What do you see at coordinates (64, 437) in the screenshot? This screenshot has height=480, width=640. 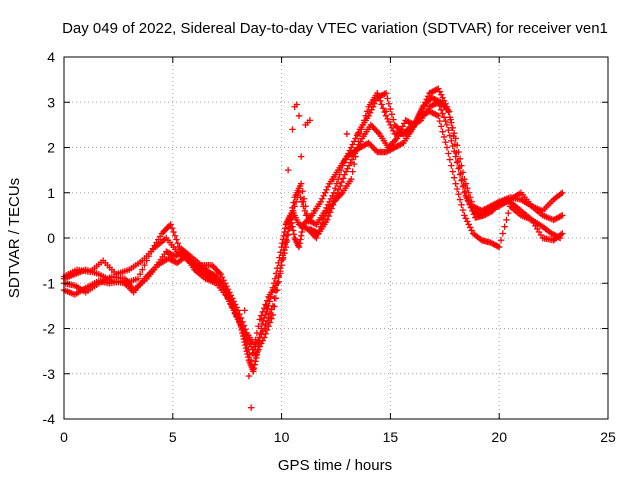 I see `x-tick-label: 0` at bounding box center [64, 437].